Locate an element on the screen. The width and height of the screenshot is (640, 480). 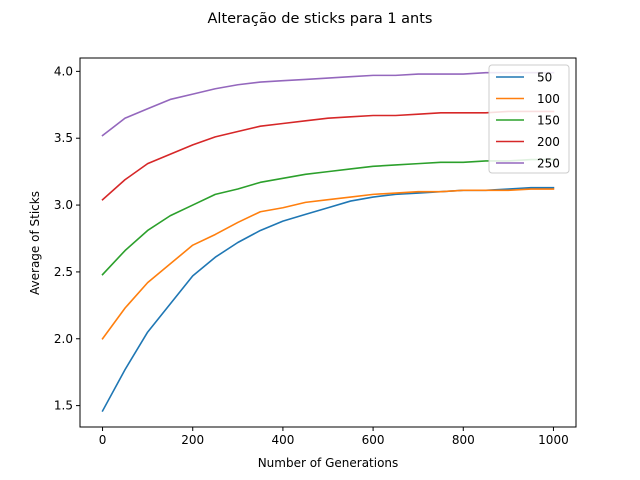
x-tick-label: 200 is located at coordinates (192, 440).